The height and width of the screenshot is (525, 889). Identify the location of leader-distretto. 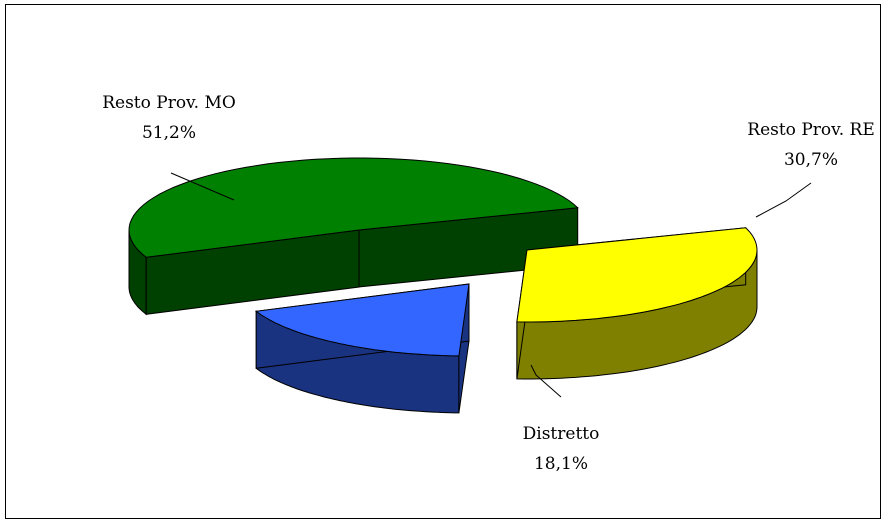
(546, 381).